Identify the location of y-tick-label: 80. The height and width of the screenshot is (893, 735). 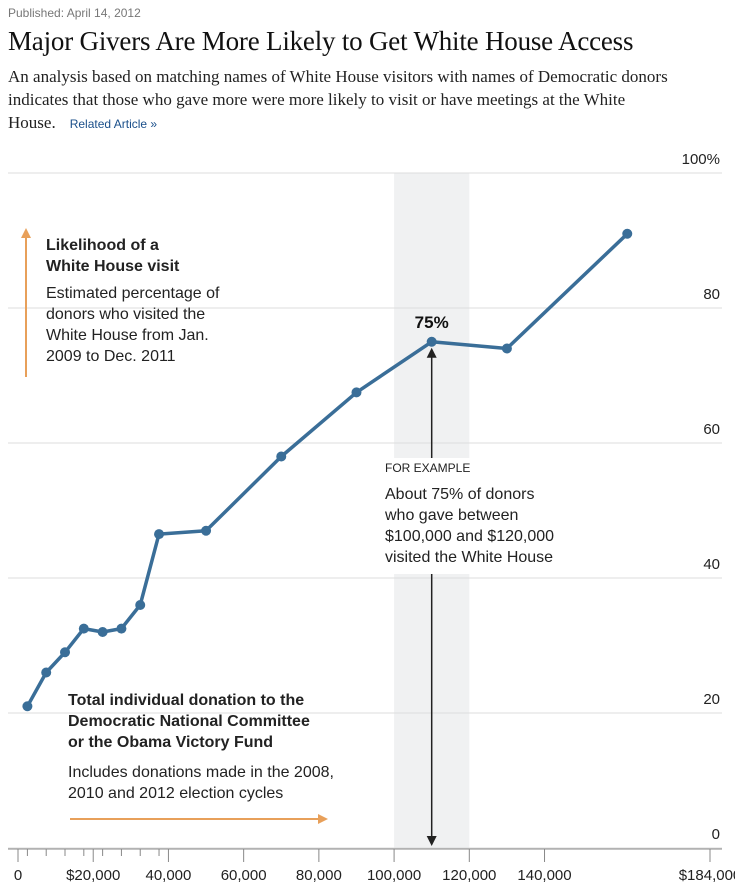
(711, 294).